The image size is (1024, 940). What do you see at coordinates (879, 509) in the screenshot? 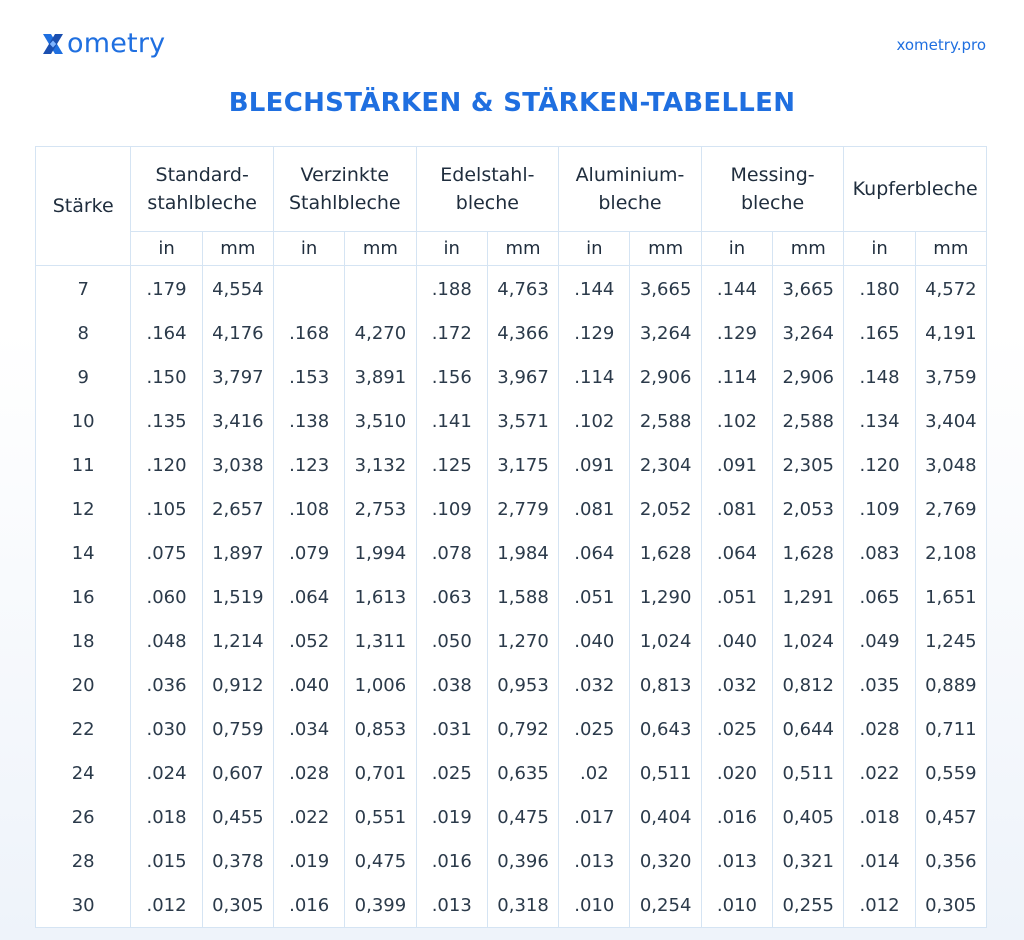
I see `value-in-cell: .109` at bounding box center [879, 509].